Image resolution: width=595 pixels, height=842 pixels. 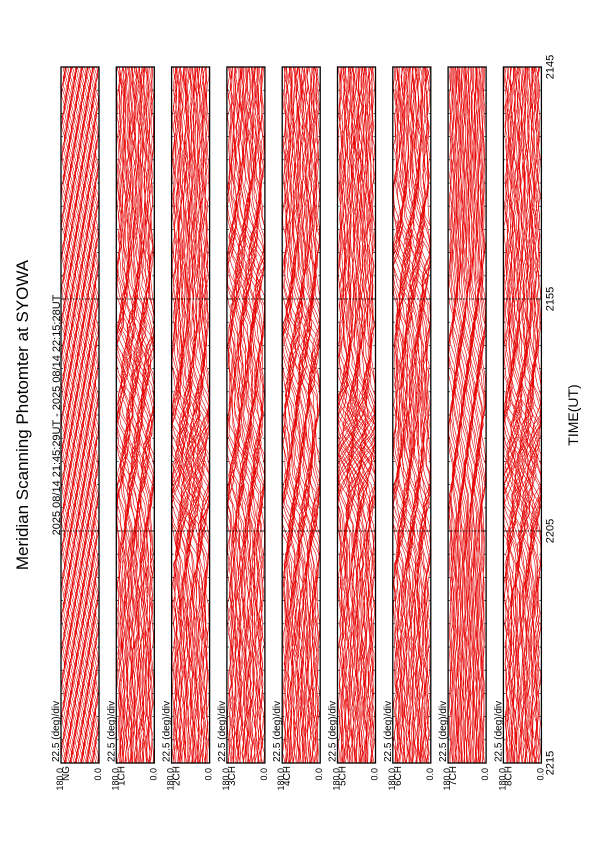 What do you see at coordinates (550, 415) in the screenshot?
I see `x-tick-labels: 2145 2155 2205 2215` at bounding box center [550, 415].